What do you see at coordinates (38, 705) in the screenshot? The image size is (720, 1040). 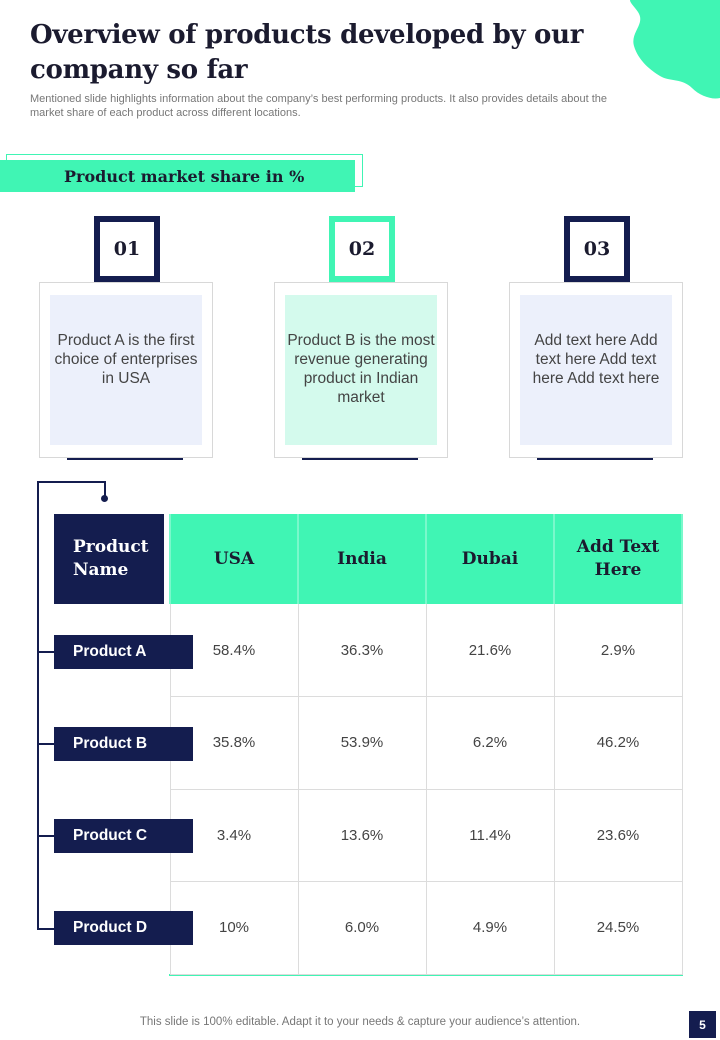 I see `bracket-line` at bounding box center [38, 705].